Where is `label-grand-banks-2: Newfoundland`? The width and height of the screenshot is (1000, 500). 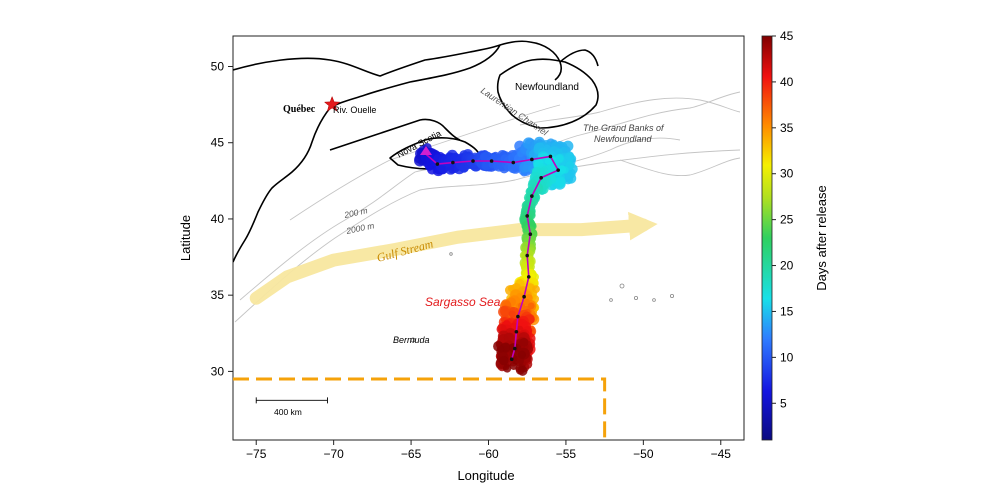 label-grand-banks-2: Newfoundland is located at coordinates (623, 139).